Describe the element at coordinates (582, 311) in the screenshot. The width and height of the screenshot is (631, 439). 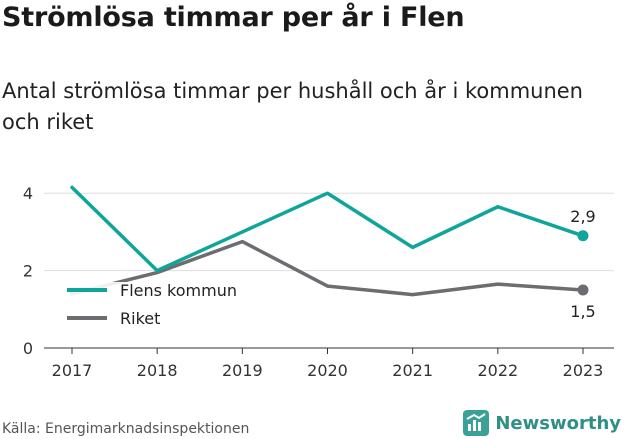
I see `end-value-label: 1,5` at that location.